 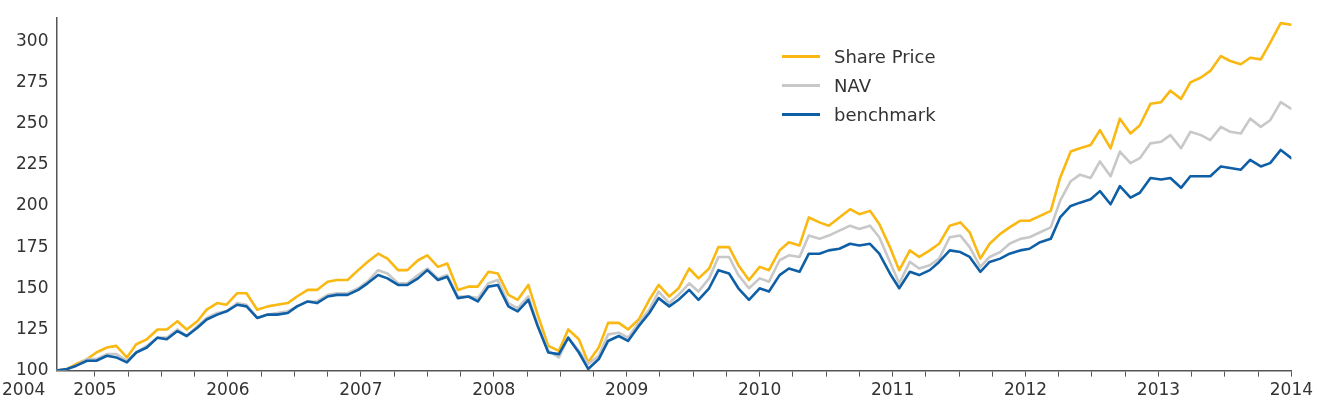 I want to click on legend-label: NAV, so click(x=852, y=85).